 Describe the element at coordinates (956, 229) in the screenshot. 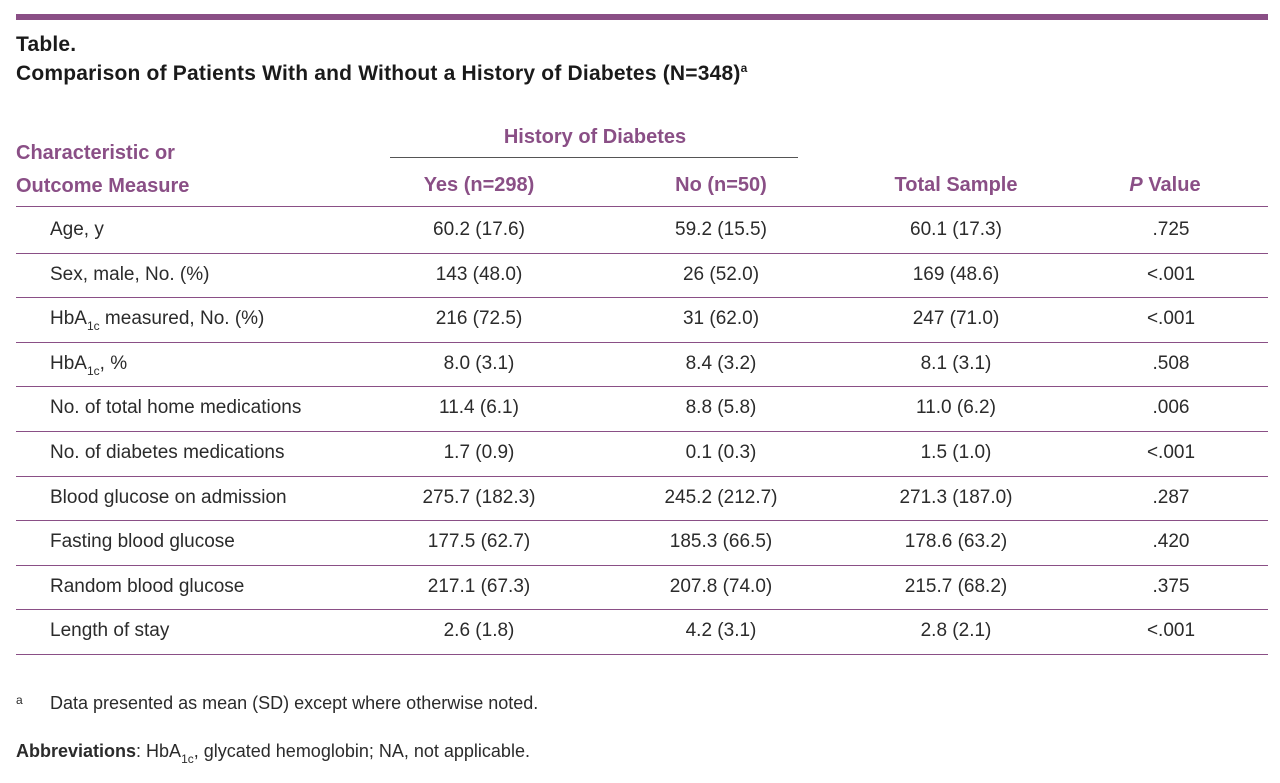

I see `cell-total: 60.1 (17.3)` at that location.